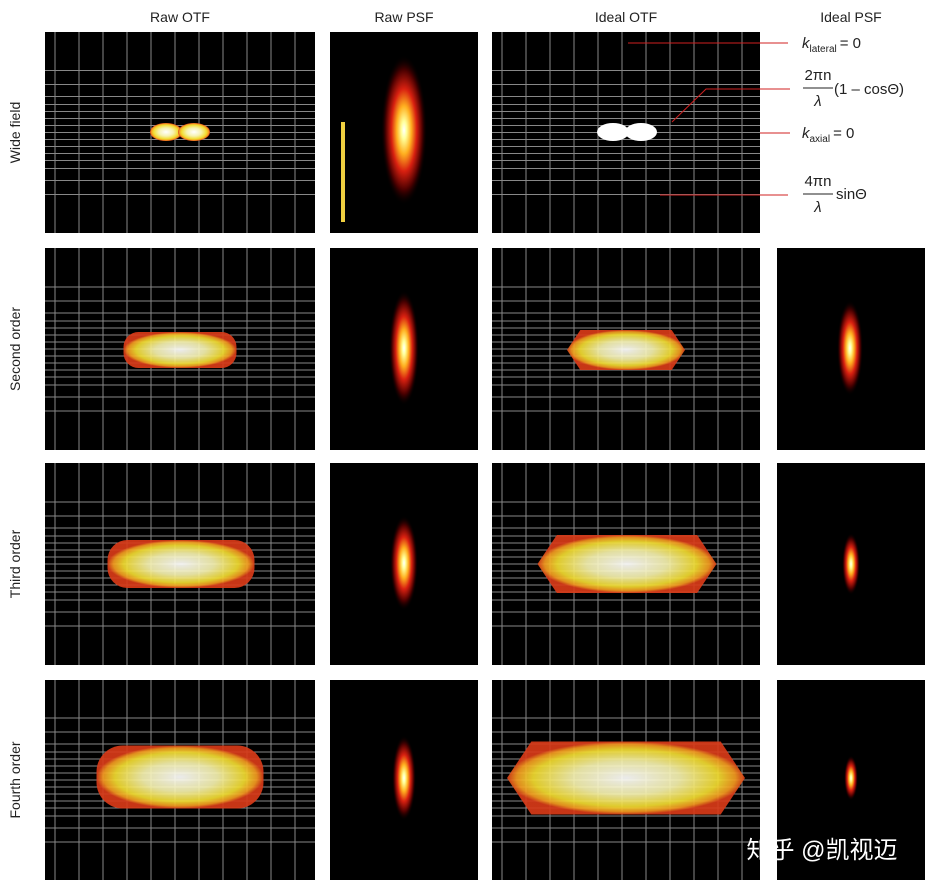 The width and height of the screenshot is (936, 893). What do you see at coordinates (403, 17) in the screenshot?
I see `column-header: Raw PSF` at bounding box center [403, 17].